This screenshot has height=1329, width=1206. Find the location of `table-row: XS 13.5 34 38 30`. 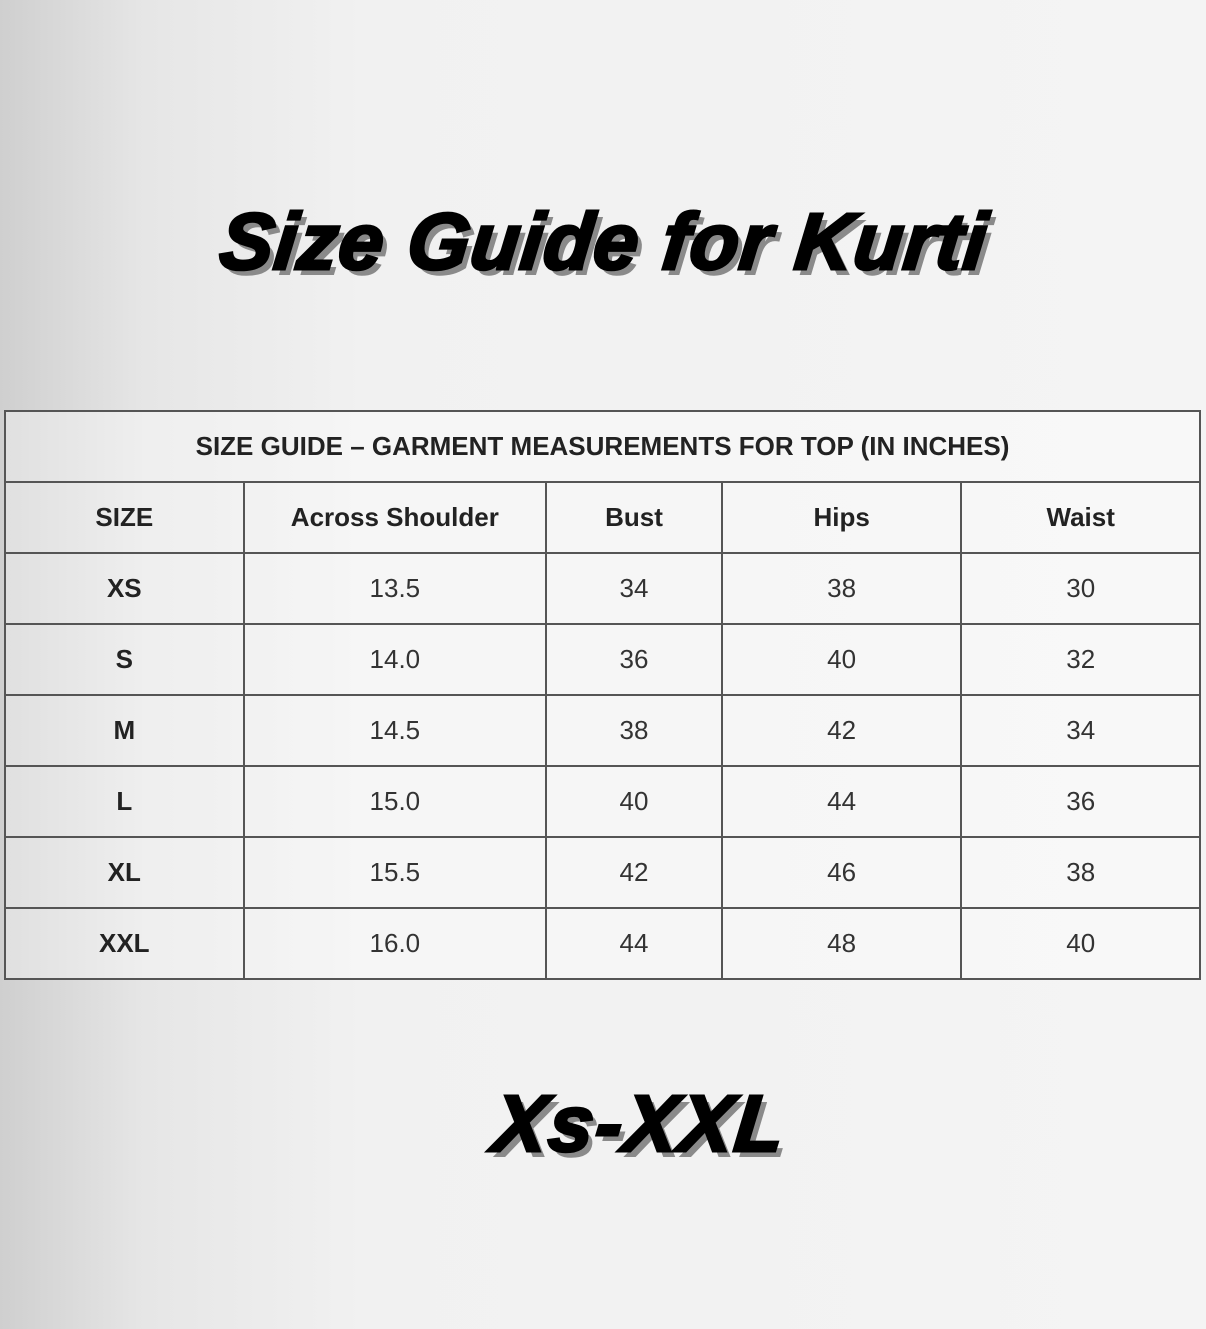

table-row: XS 13.5 34 38 30 is located at coordinates (602, 588).